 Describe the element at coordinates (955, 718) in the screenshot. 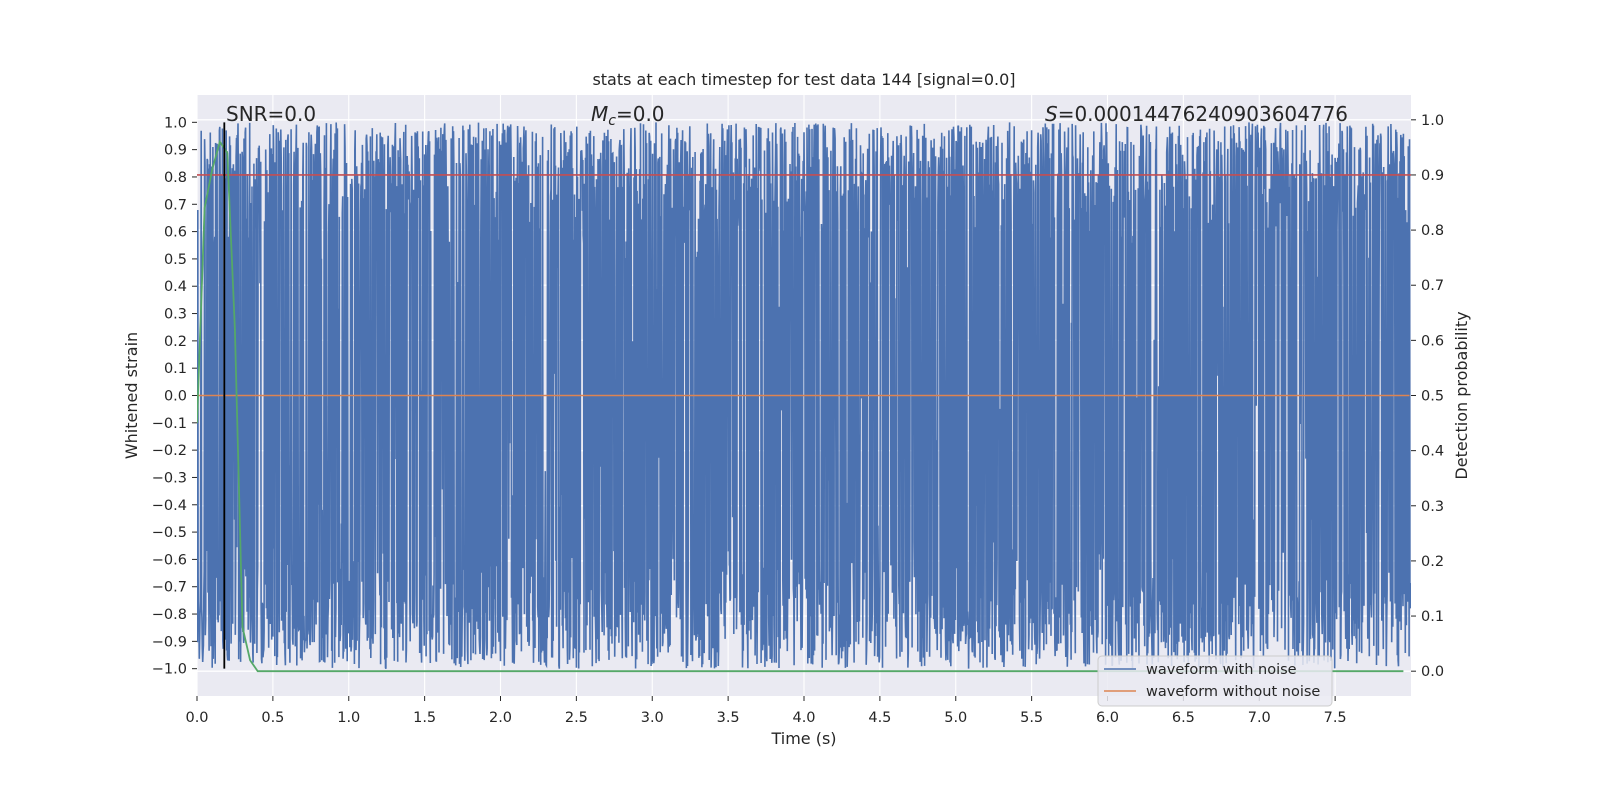

I see `x-tick-label: 5.0` at that location.